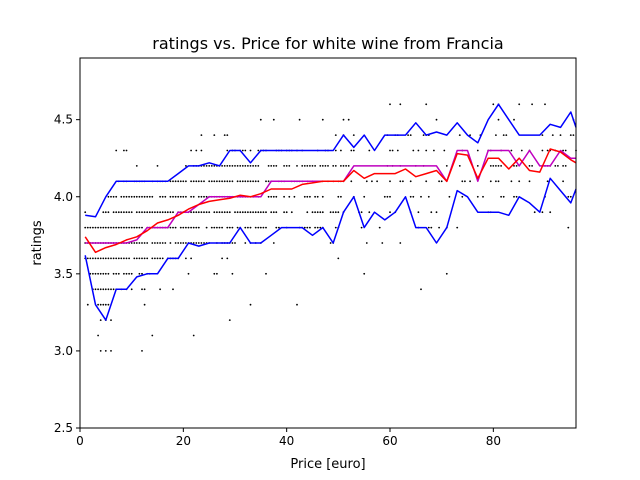 This screenshot has width=640, height=480. What do you see at coordinates (327, 464) in the screenshot?
I see `x-axis-label: Price [euro]` at bounding box center [327, 464].